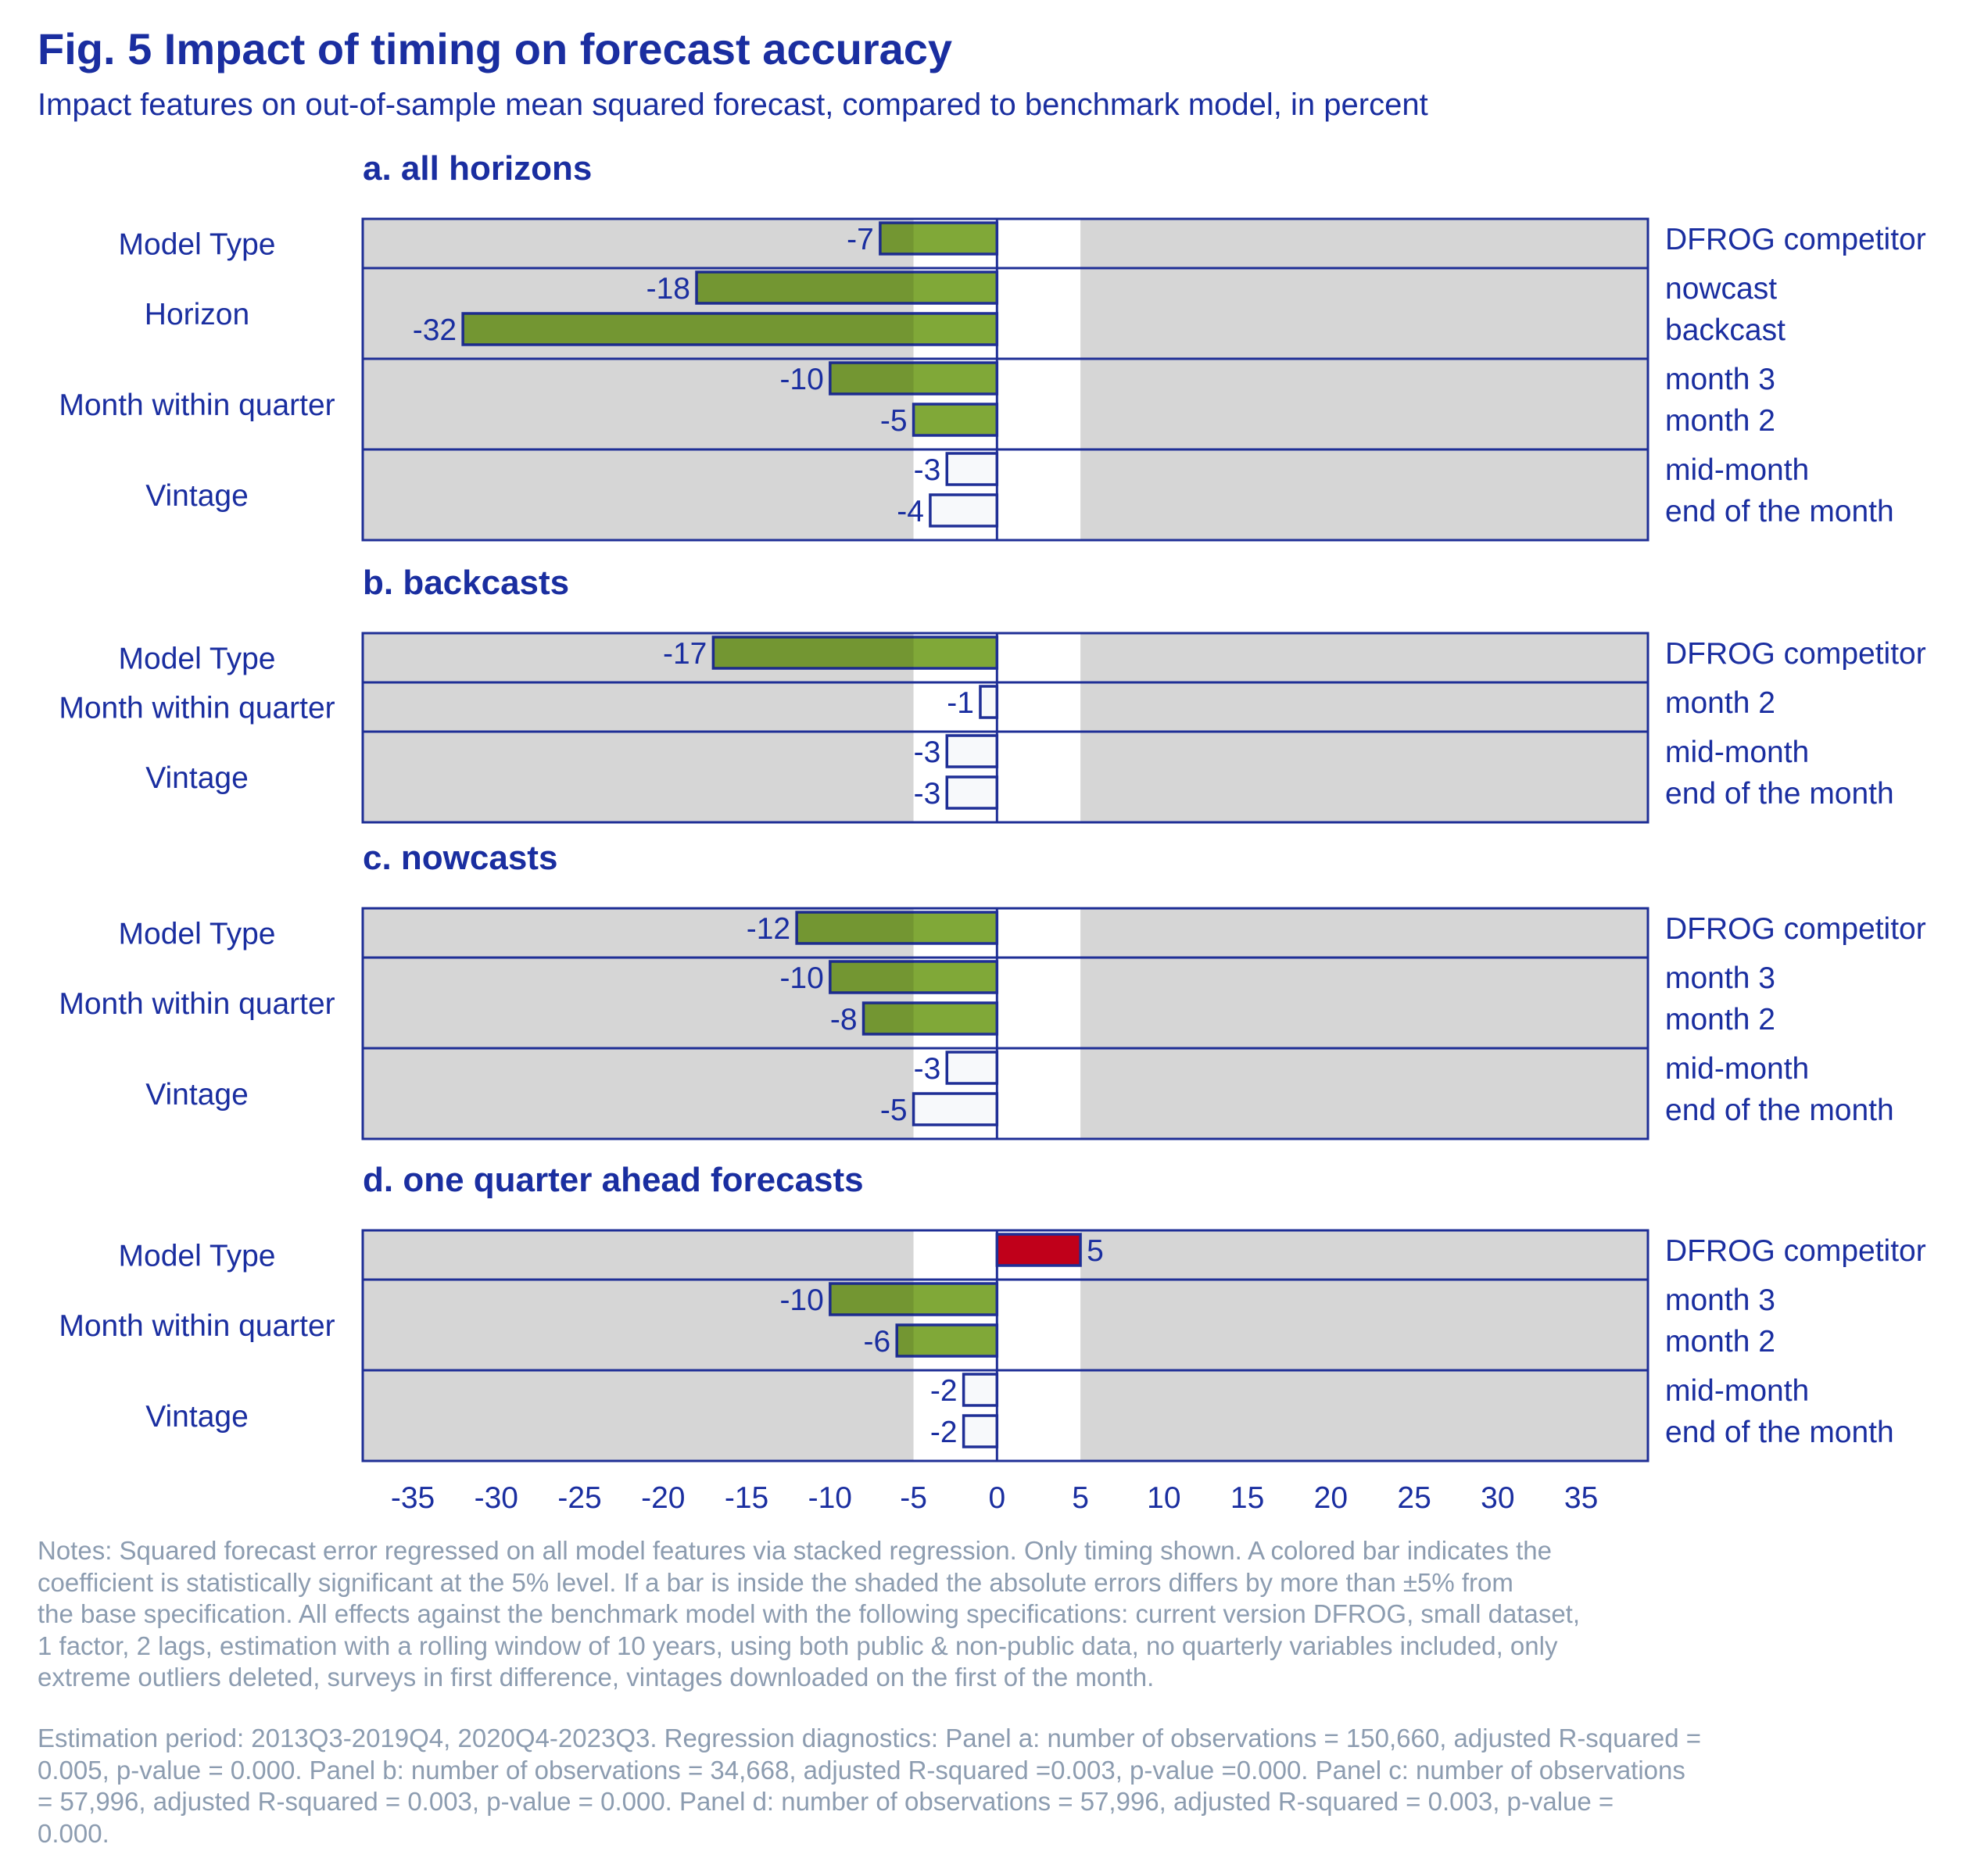 This screenshot has height=1876, width=1970. Describe the element at coordinates (878, 1342) in the screenshot. I see `data-label: -6` at that location.